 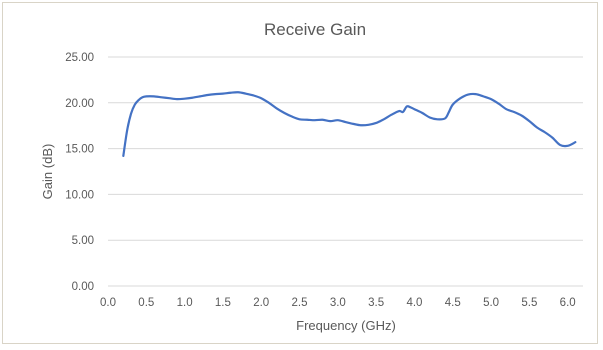 What do you see at coordinates (300, 303) in the screenshot?
I see `x-tick-label: 2.5` at bounding box center [300, 303].